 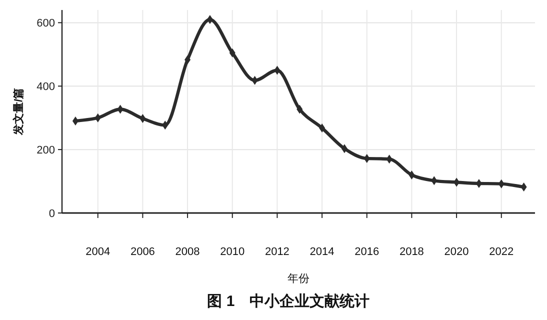 I want to click on x-tick-label: 2010, so click(x=232, y=252).